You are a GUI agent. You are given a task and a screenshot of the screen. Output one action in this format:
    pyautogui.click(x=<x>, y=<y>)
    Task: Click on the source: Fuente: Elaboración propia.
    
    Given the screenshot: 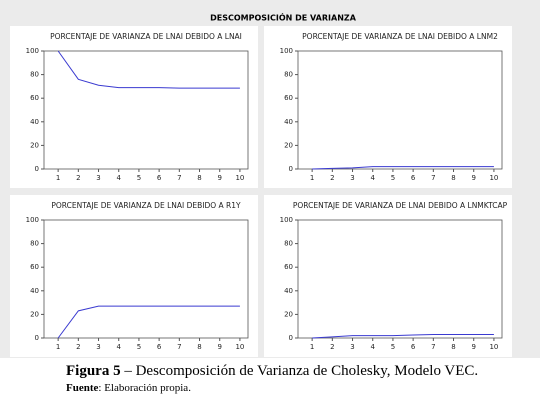 What is the action you would take?
    pyautogui.click(x=128, y=388)
    